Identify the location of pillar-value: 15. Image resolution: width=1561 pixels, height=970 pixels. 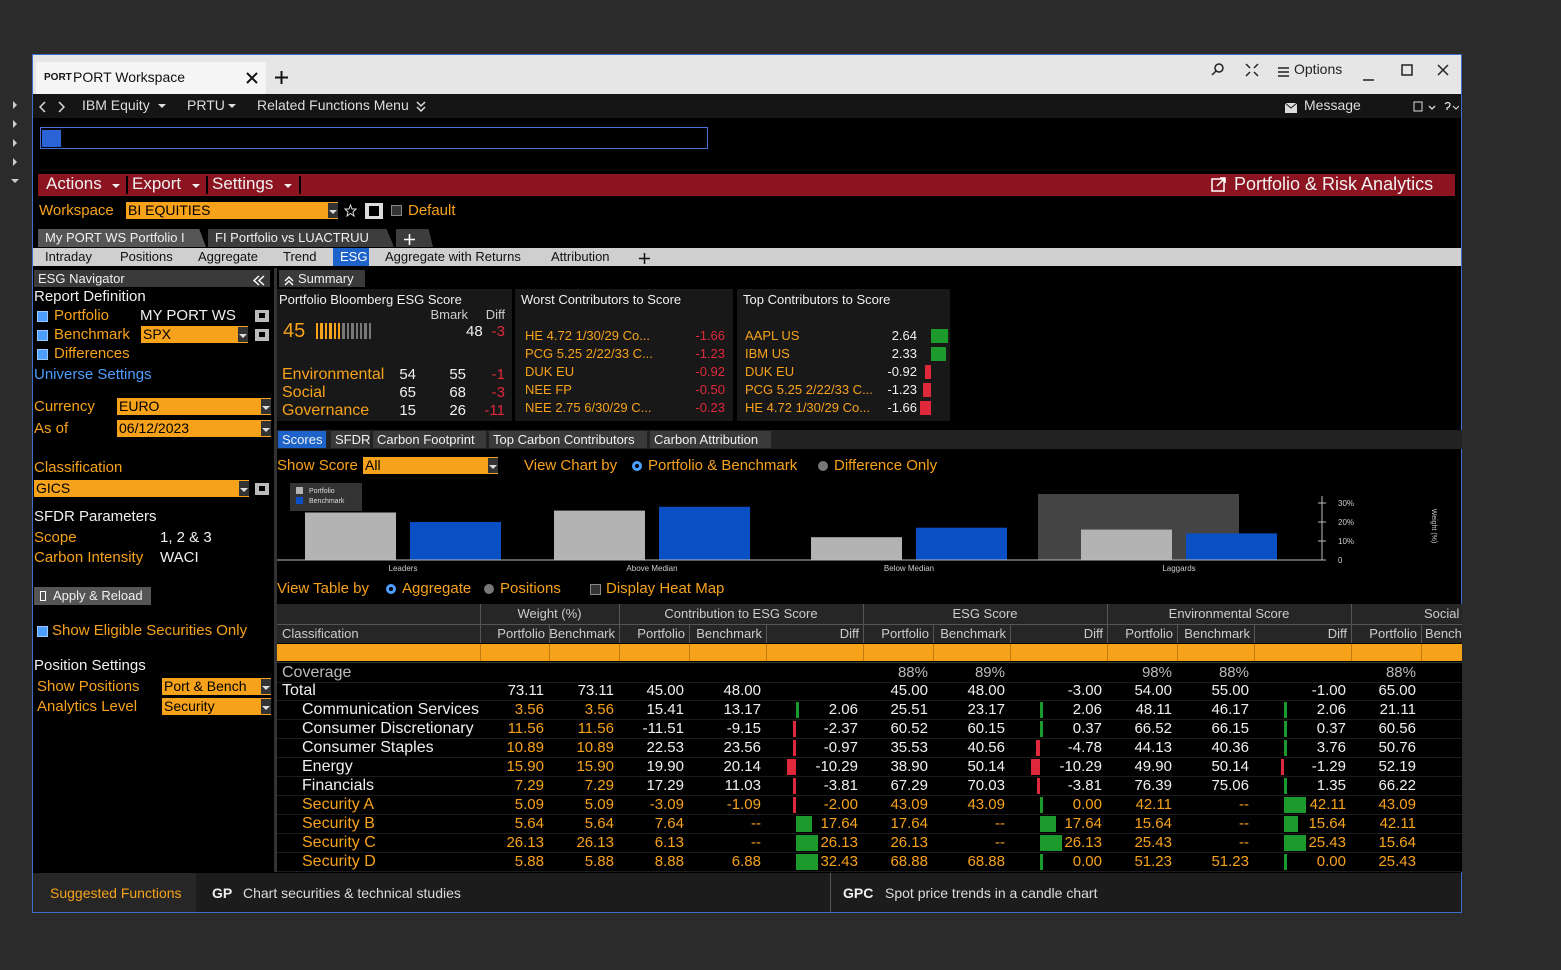
(407, 410).